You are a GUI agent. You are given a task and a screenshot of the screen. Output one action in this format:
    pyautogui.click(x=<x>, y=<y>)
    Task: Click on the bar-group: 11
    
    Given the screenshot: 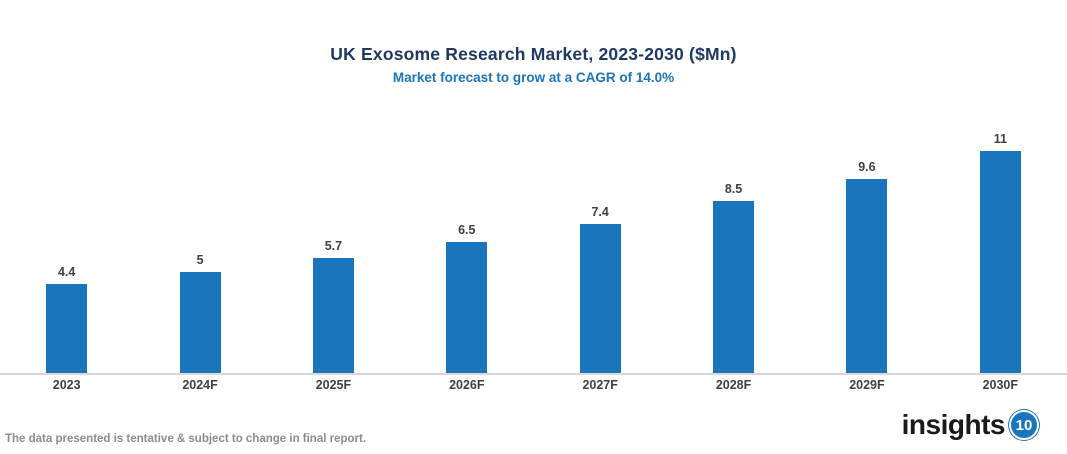 What is the action you would take?
    pyautogui.click(x=1000, y=252)
    